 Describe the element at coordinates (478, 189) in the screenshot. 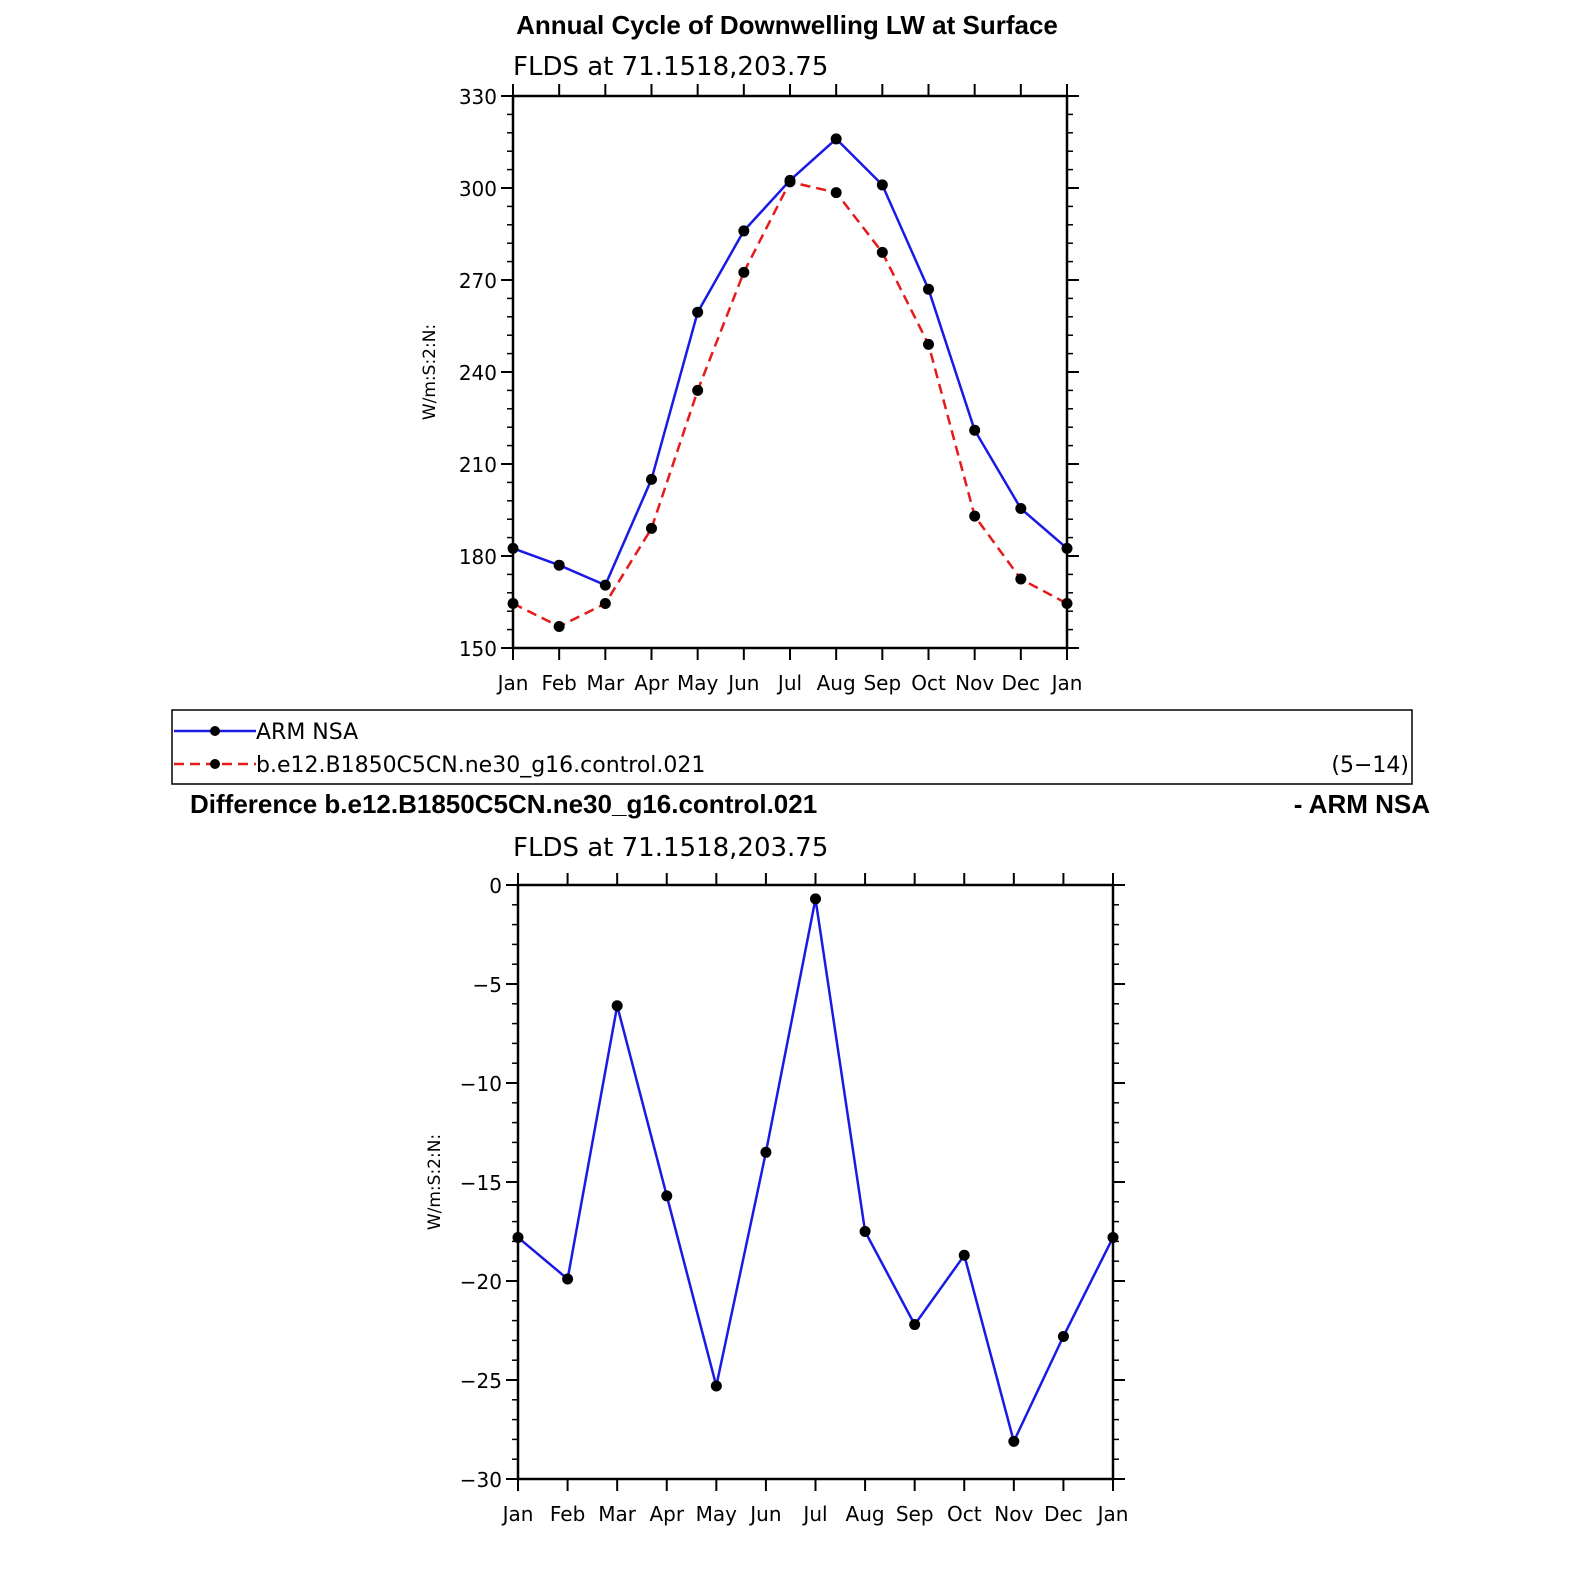

I see `y-tick-label: 300` at that location.